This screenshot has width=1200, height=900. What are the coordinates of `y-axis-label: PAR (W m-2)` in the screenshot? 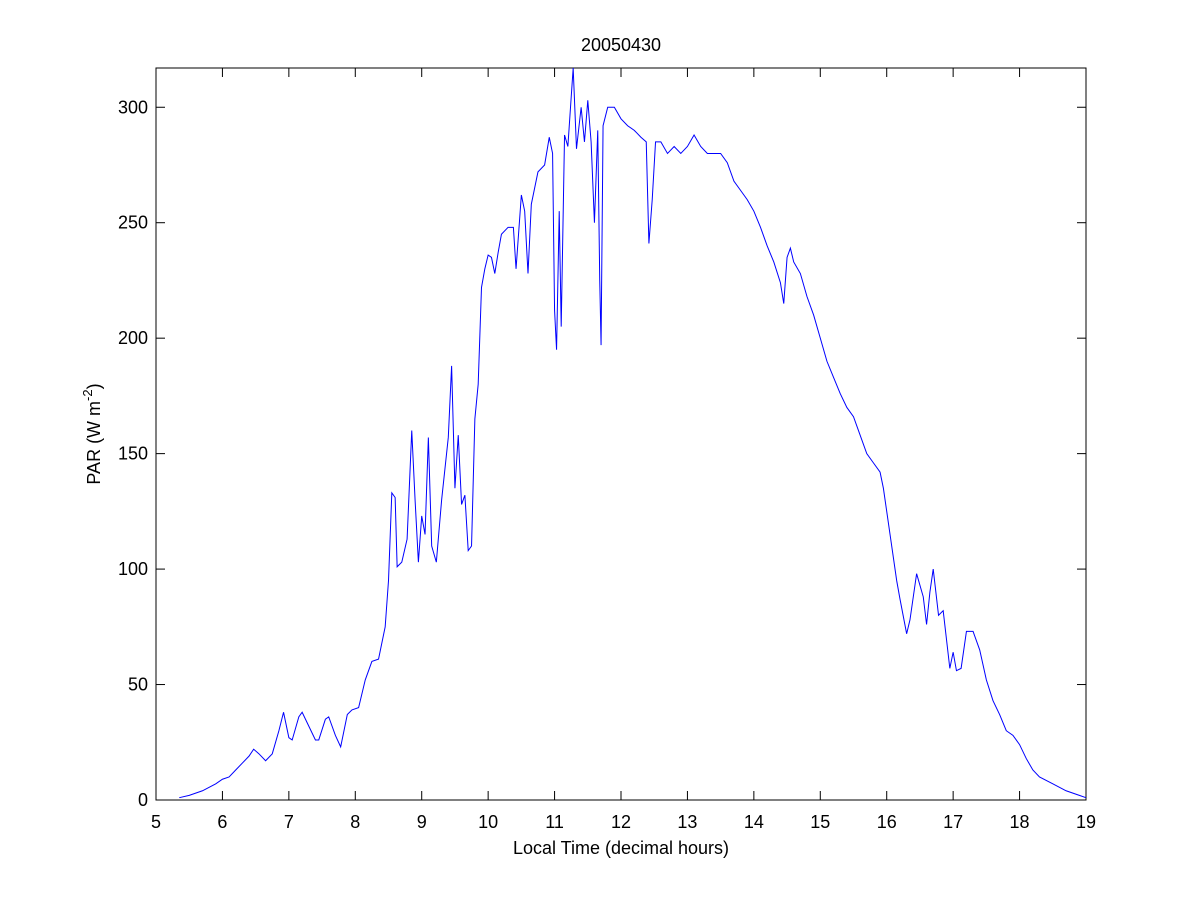 It's located at (92, 433).